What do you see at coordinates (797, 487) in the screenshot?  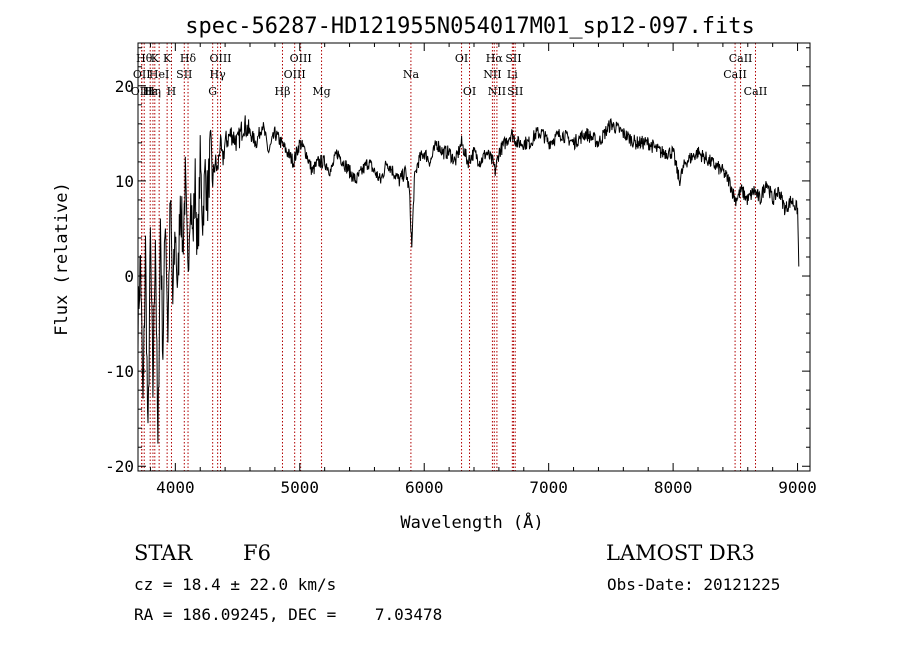 I see `x-tick-label: 9000` at bounding box center [797, 487].